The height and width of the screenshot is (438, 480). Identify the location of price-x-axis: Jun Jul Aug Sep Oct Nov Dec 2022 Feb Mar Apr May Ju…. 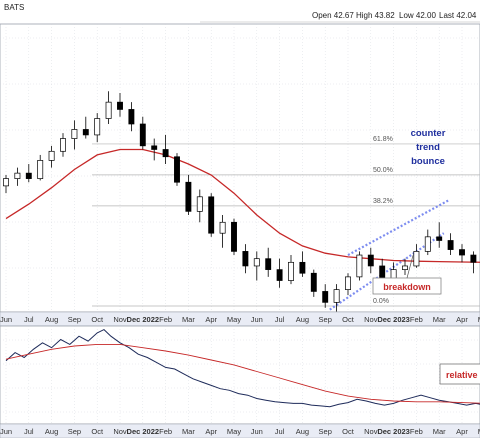
(240, 319).